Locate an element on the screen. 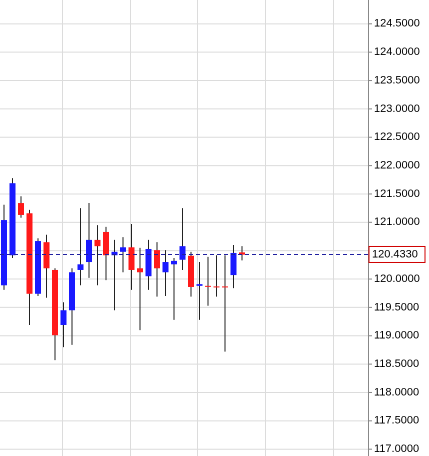 Image resolution: width=429 pixels, height=456 pixels. y-tick-label: 117.0000 is located at coordinates (396, 449).